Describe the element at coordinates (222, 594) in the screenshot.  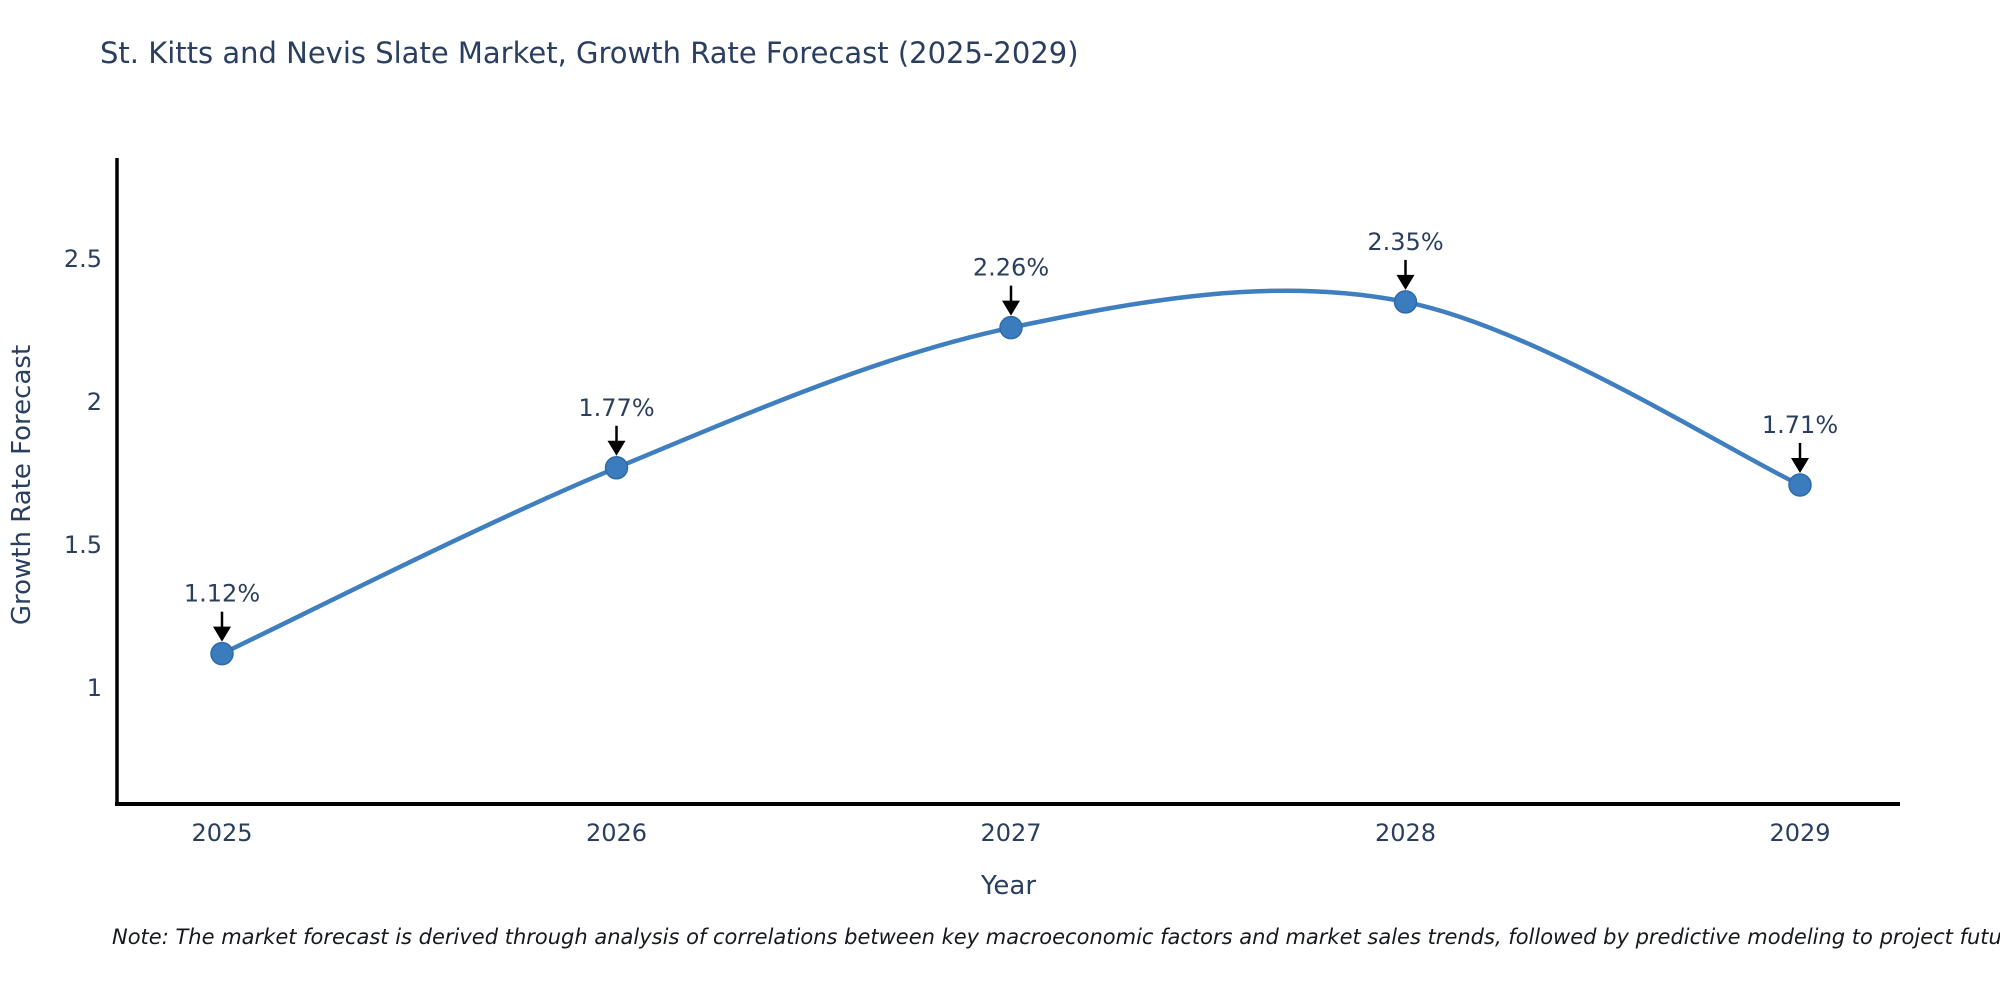
I see `point-label: 1.12%` at that location.